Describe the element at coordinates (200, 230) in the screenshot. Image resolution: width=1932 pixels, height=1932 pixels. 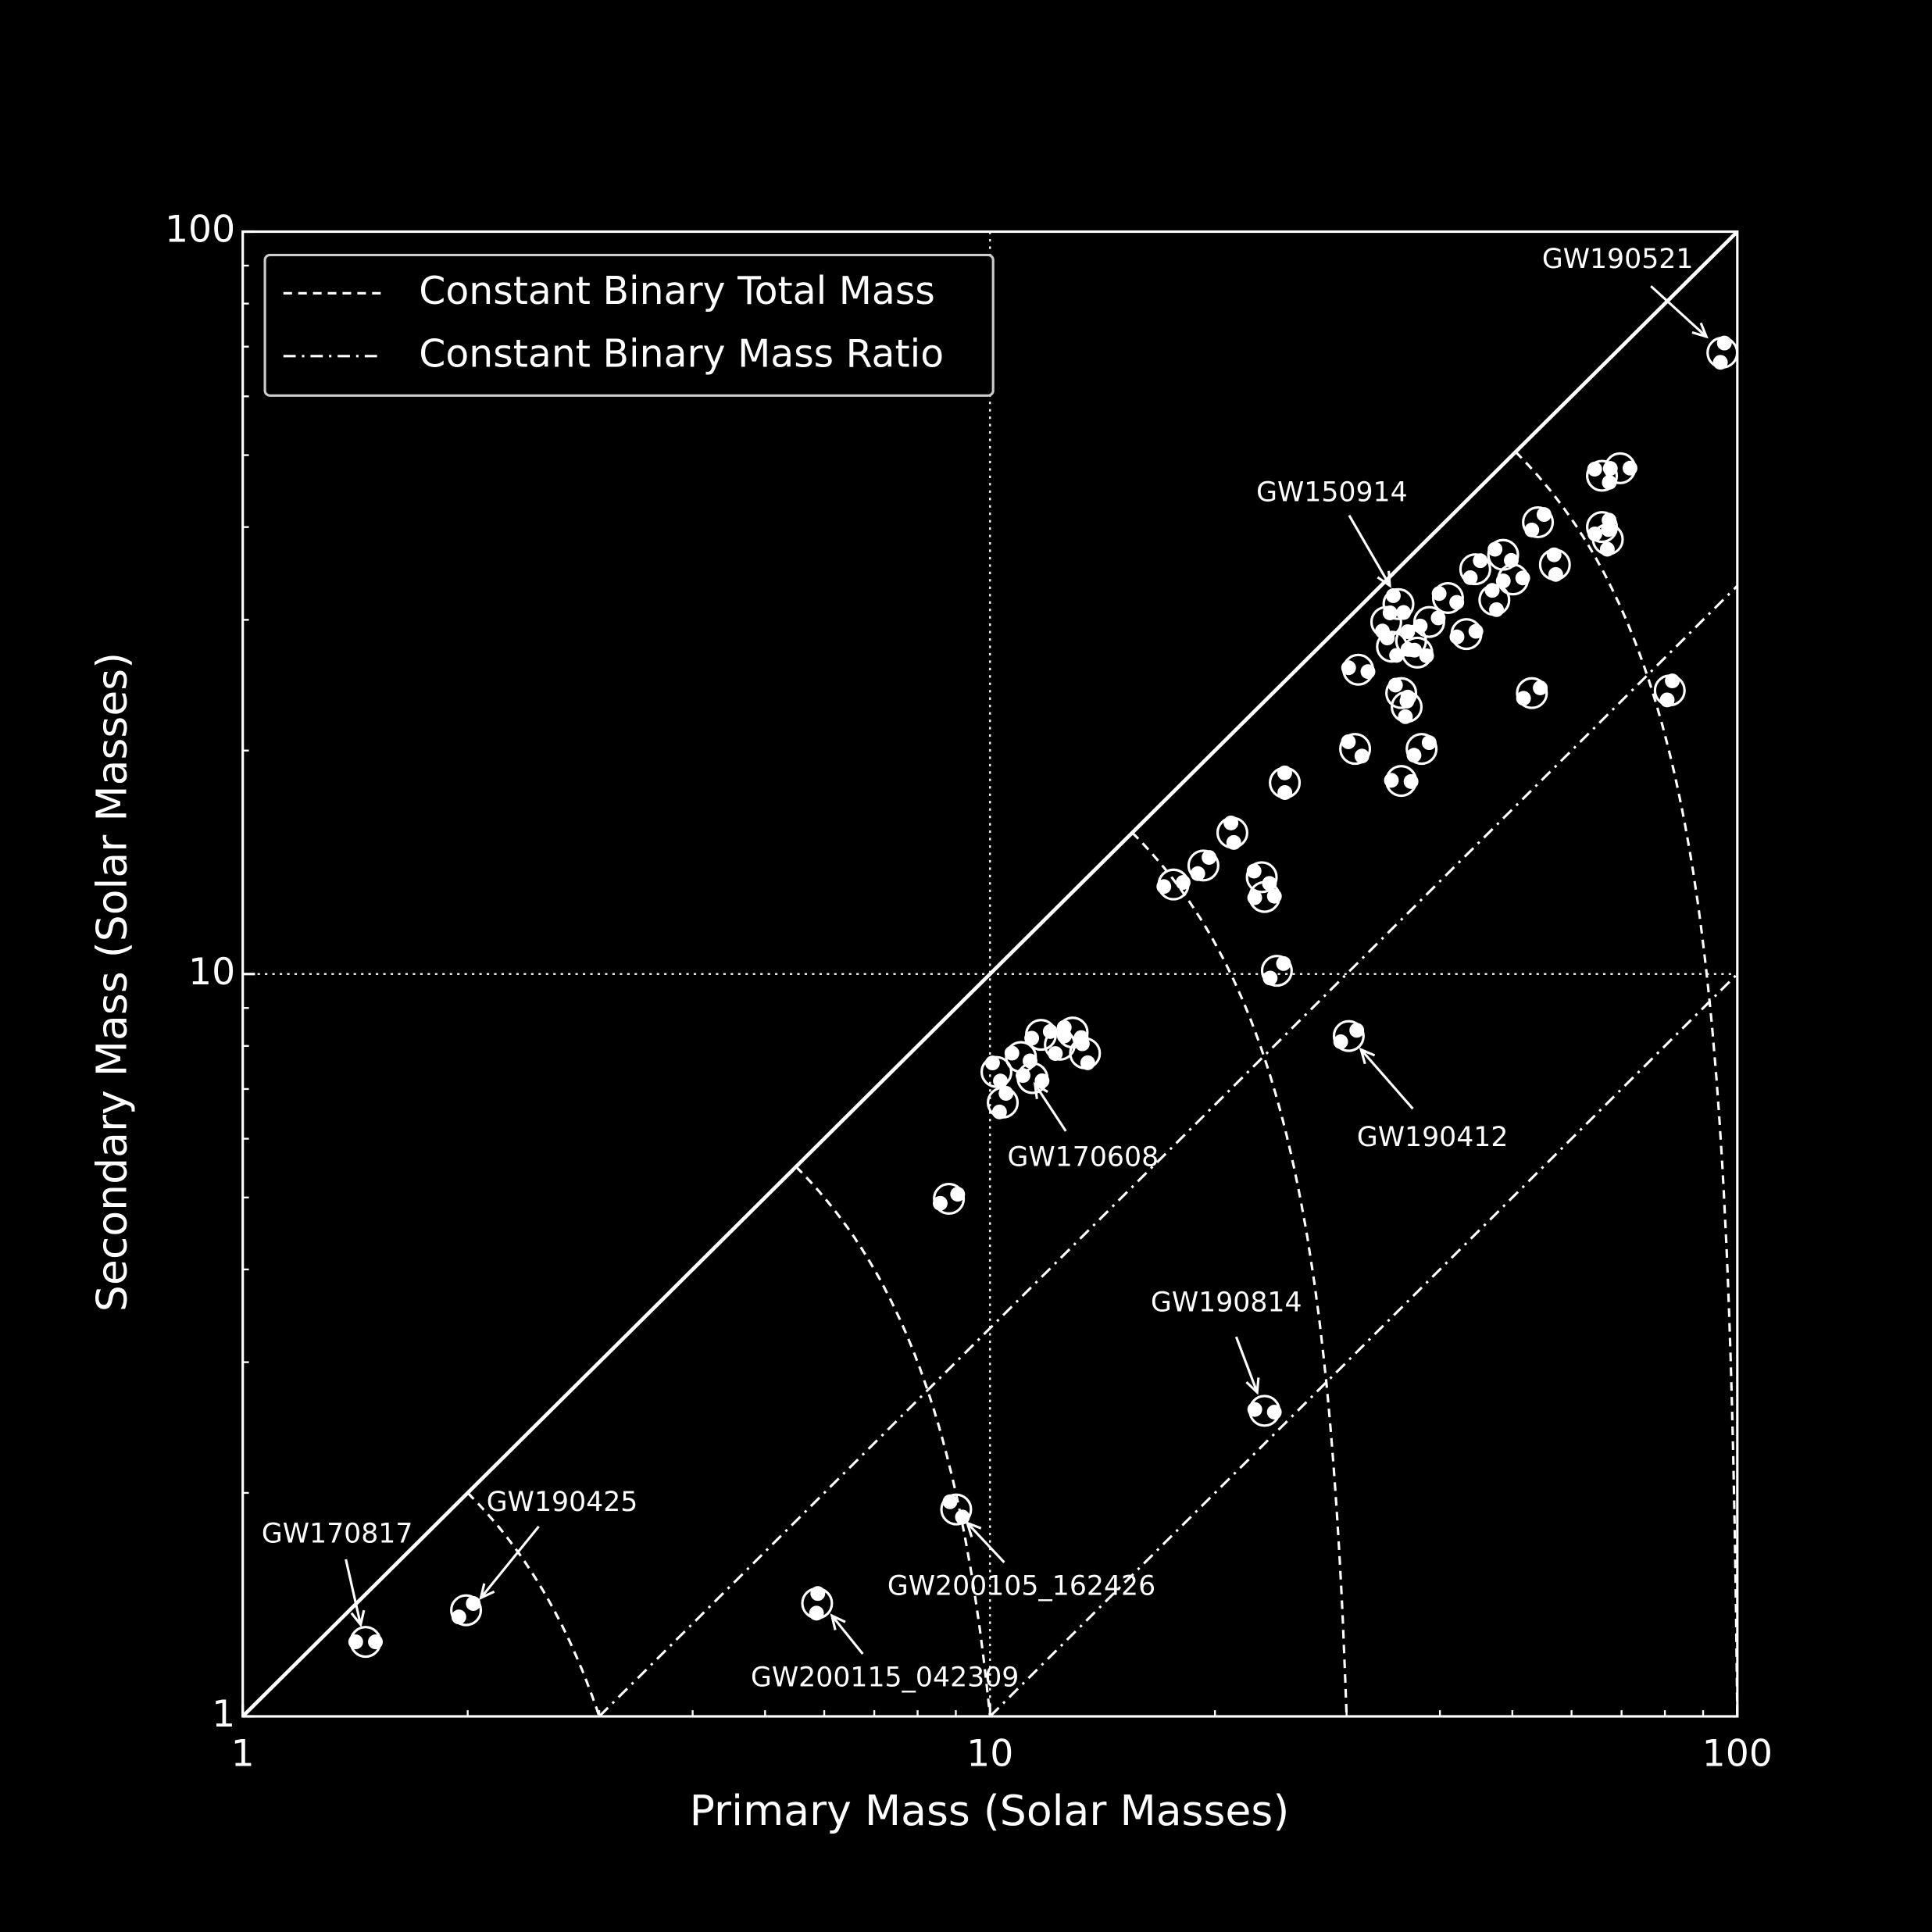
I see `y-tick-label: 100` at that location.